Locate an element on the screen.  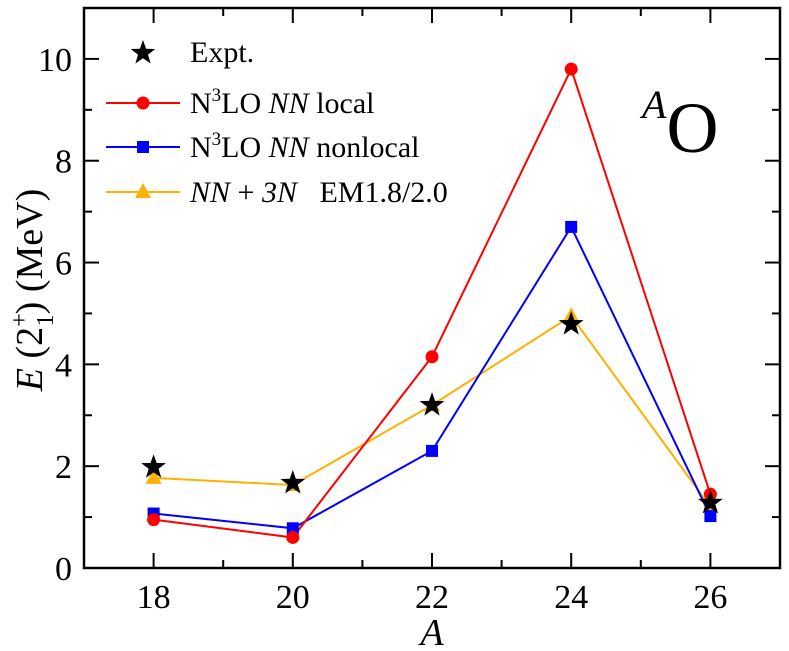
x-axis-label: A is located at coordinates (430, 631).